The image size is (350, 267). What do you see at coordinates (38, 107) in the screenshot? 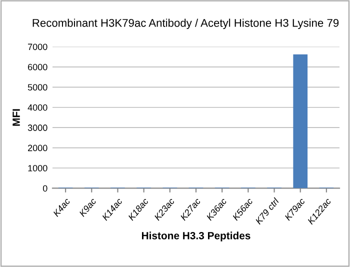
I see `y-tick-label: 4000` at bounding box center [38, 107].